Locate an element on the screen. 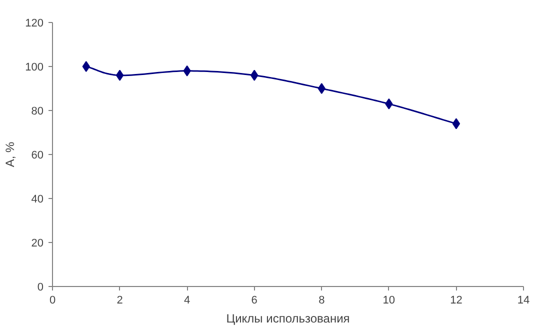 Image resolution: width=549 pixels, height=332 pixels. y-tick-label: 60 is located at coordinates (37, 156).